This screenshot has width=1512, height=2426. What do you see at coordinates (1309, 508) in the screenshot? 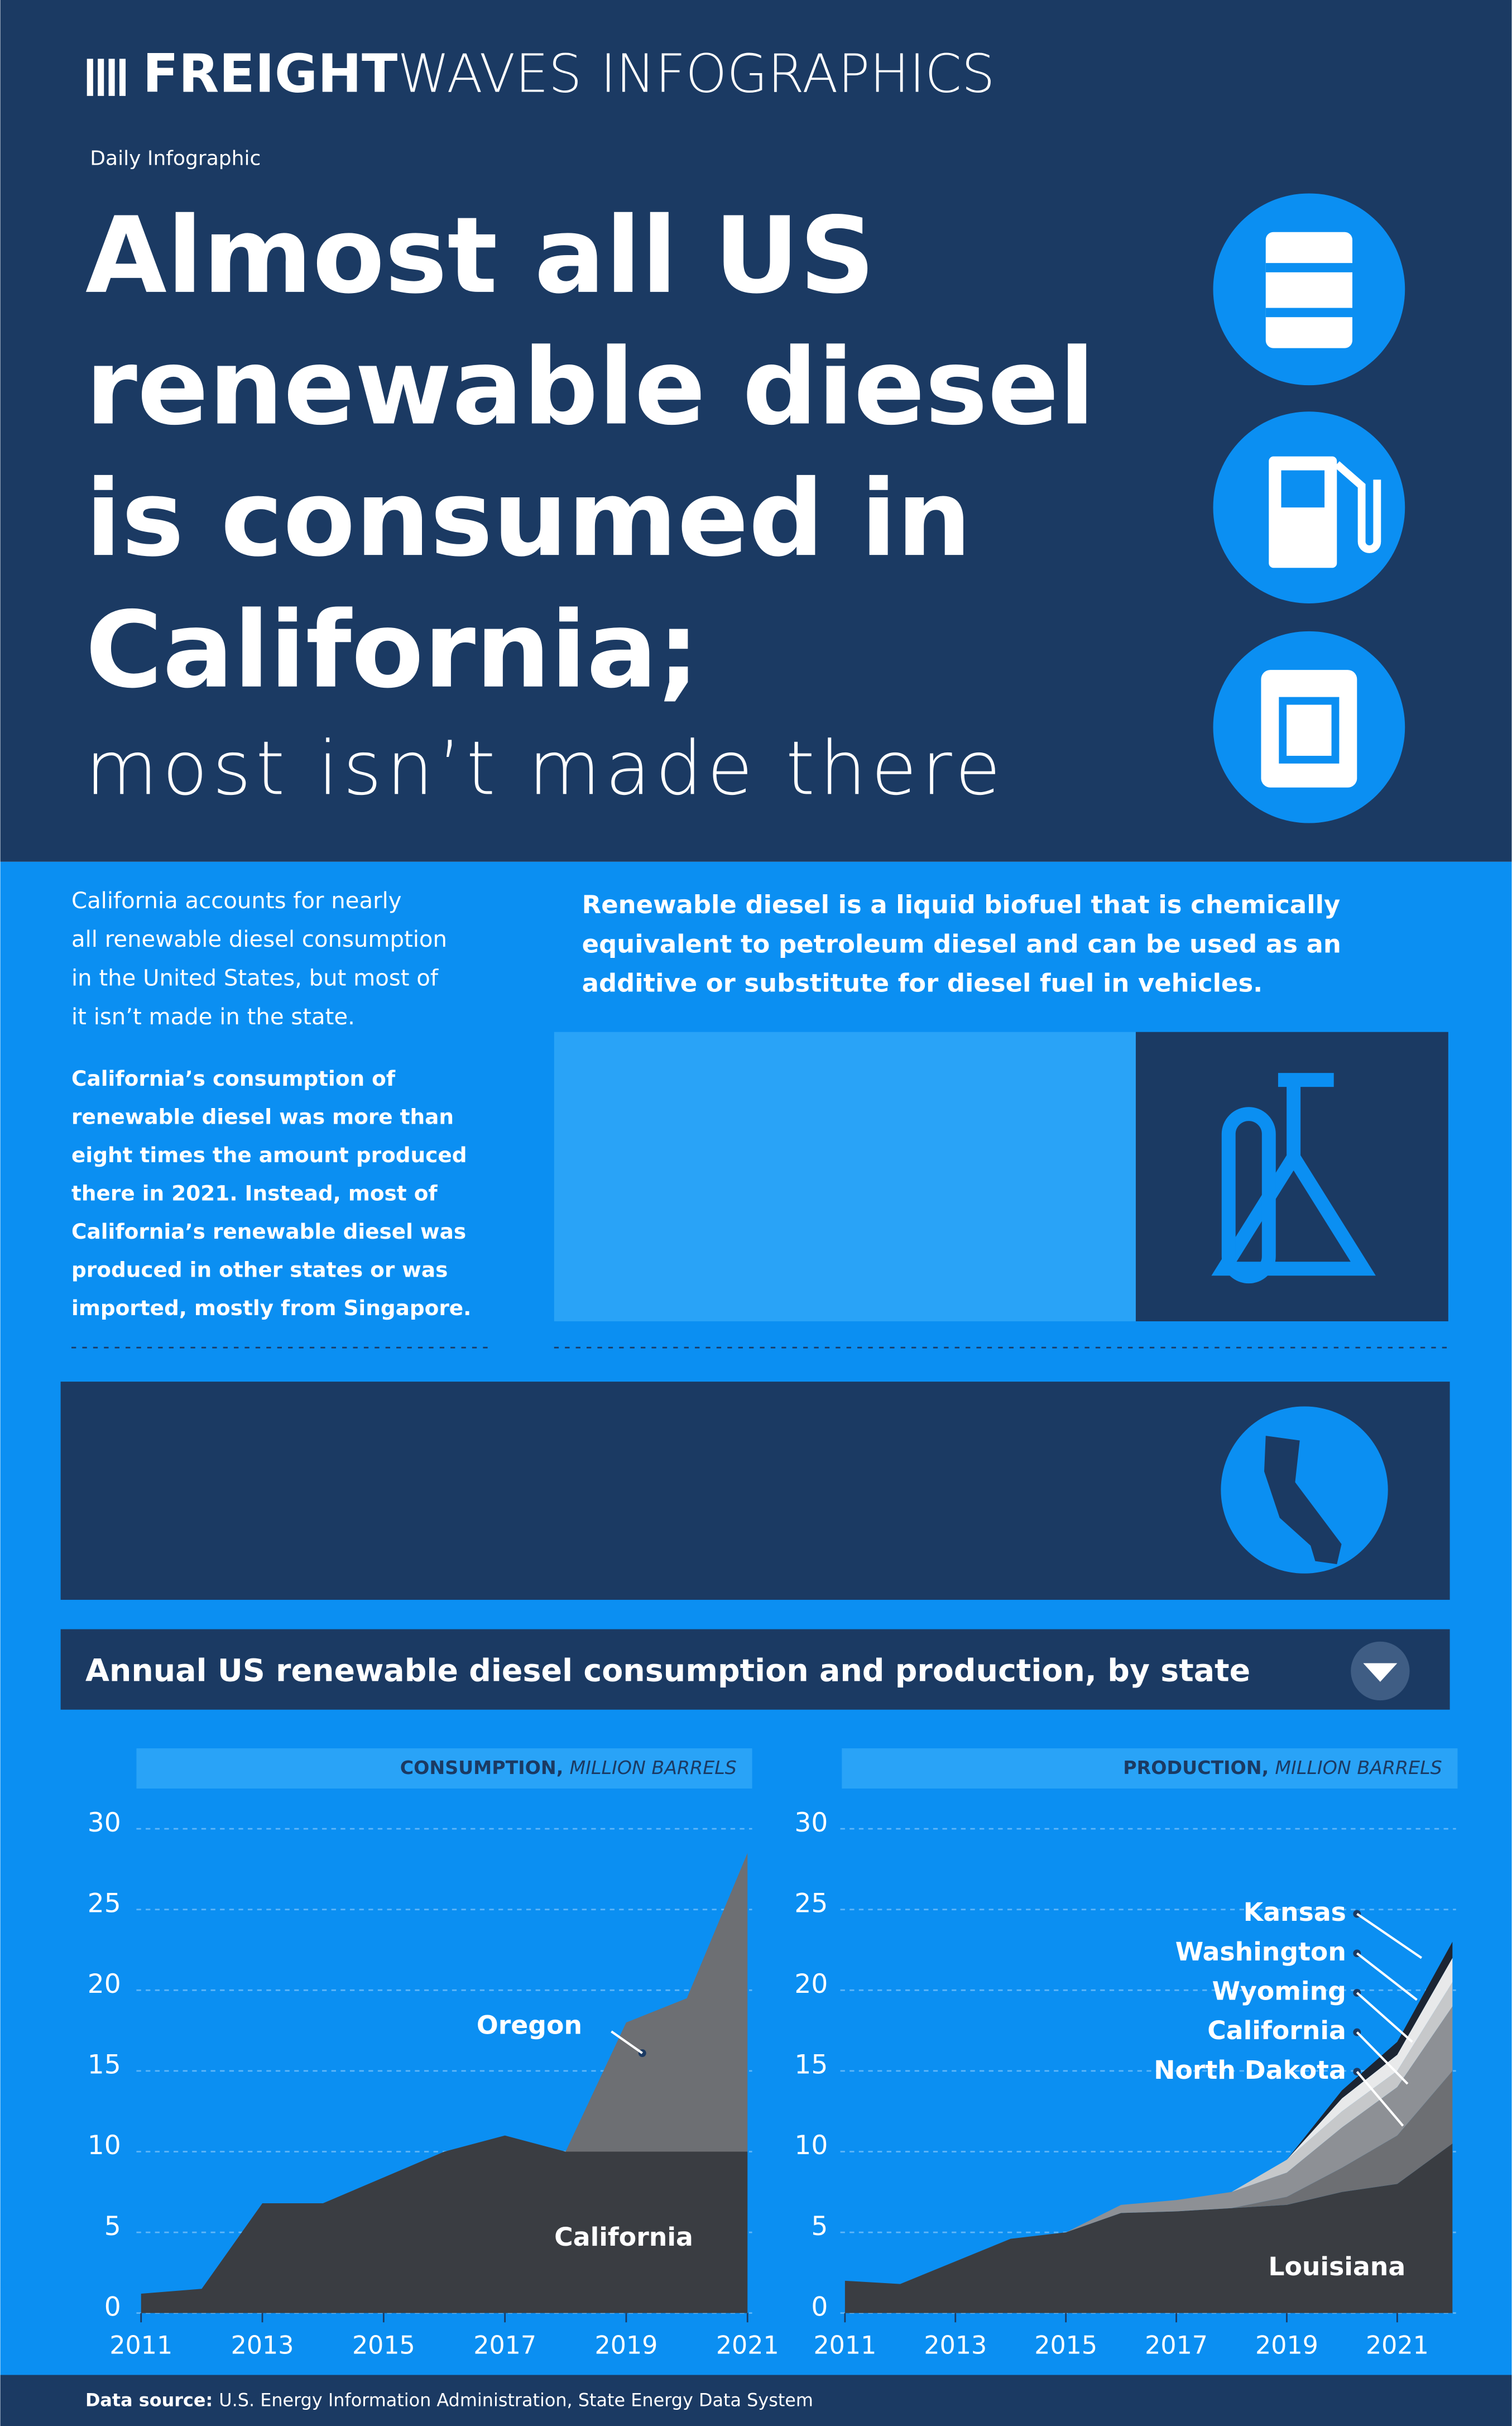
I see `icons` at bounding box center [1309, 508].